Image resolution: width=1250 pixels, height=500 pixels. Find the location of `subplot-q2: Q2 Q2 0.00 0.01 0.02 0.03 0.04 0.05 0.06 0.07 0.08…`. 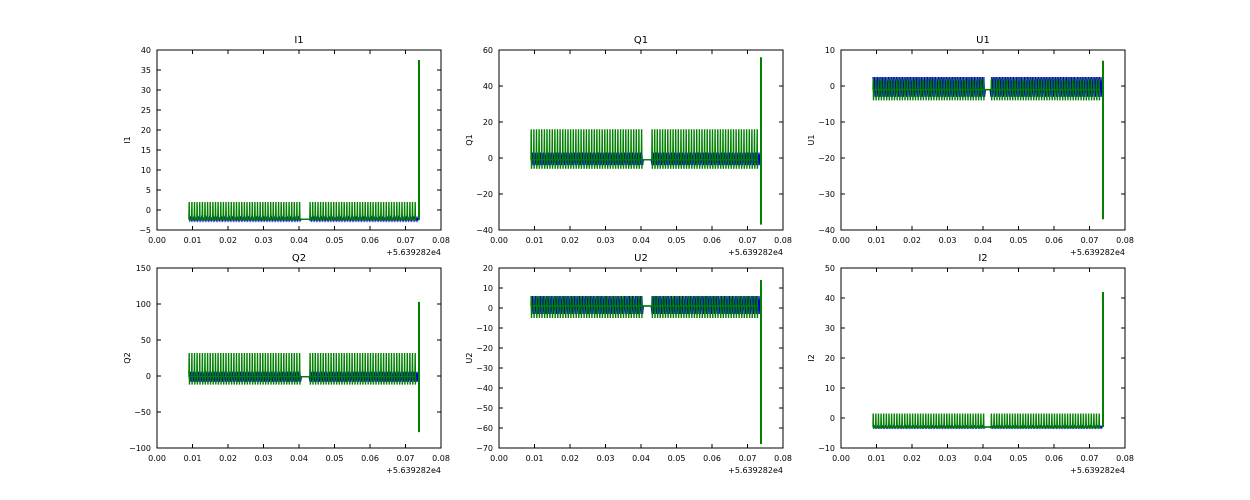

subplot-q2: Q2 Q2 0.00 0.01 0.02 0.03 0.04 0.05 0.06 0.07 0.08… is located at coordinates (286, 364).